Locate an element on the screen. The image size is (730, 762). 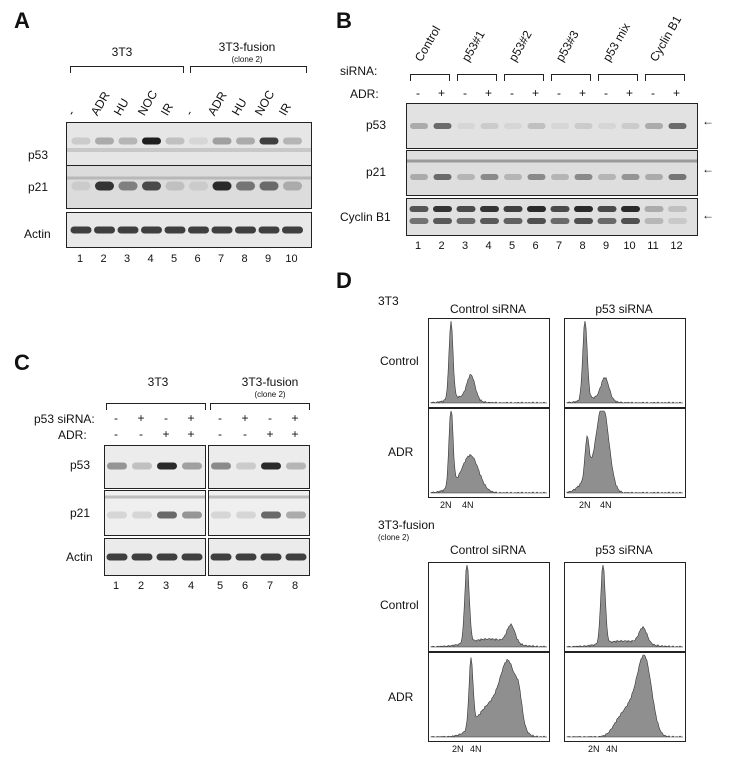
panel-c-row-label-p21: p21 is located at coordinates (80, 513).